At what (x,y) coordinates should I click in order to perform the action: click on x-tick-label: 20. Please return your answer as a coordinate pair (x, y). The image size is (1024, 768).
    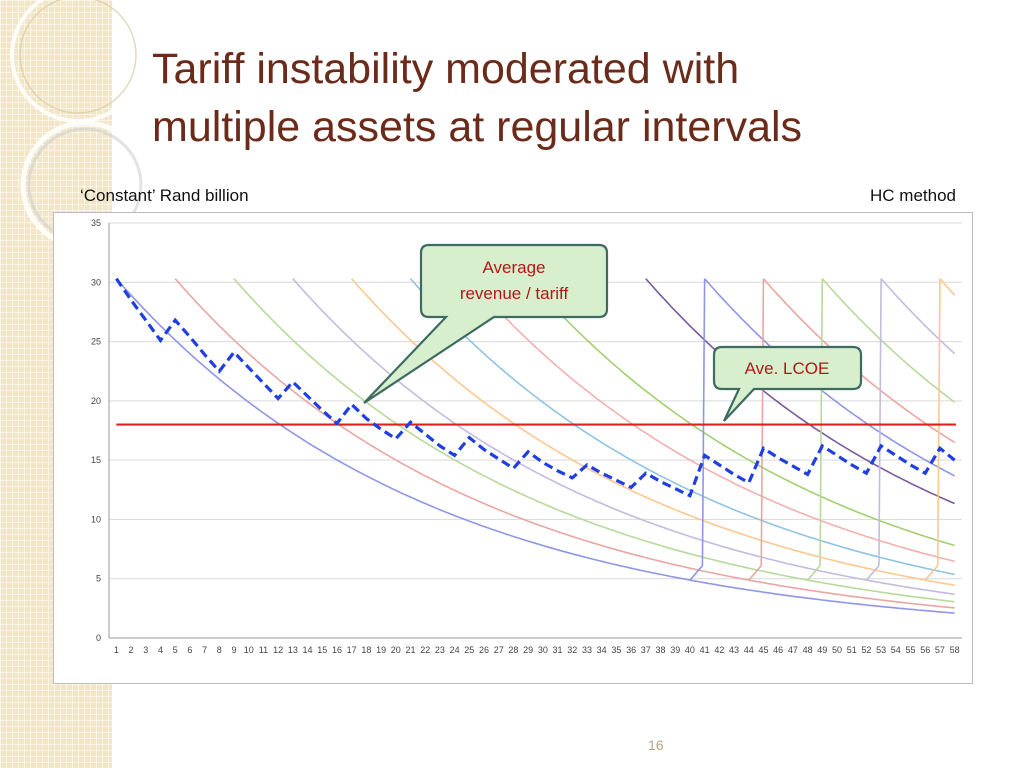
    Looking at the image, I should click on (396, 650).